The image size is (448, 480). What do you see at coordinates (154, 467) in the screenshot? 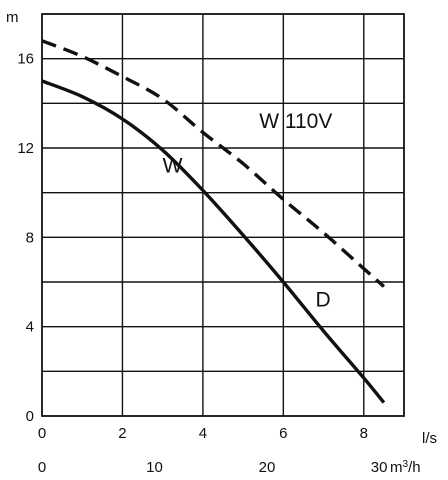
I see `x2-tick-label: 10` at bounding box center [154, 467].